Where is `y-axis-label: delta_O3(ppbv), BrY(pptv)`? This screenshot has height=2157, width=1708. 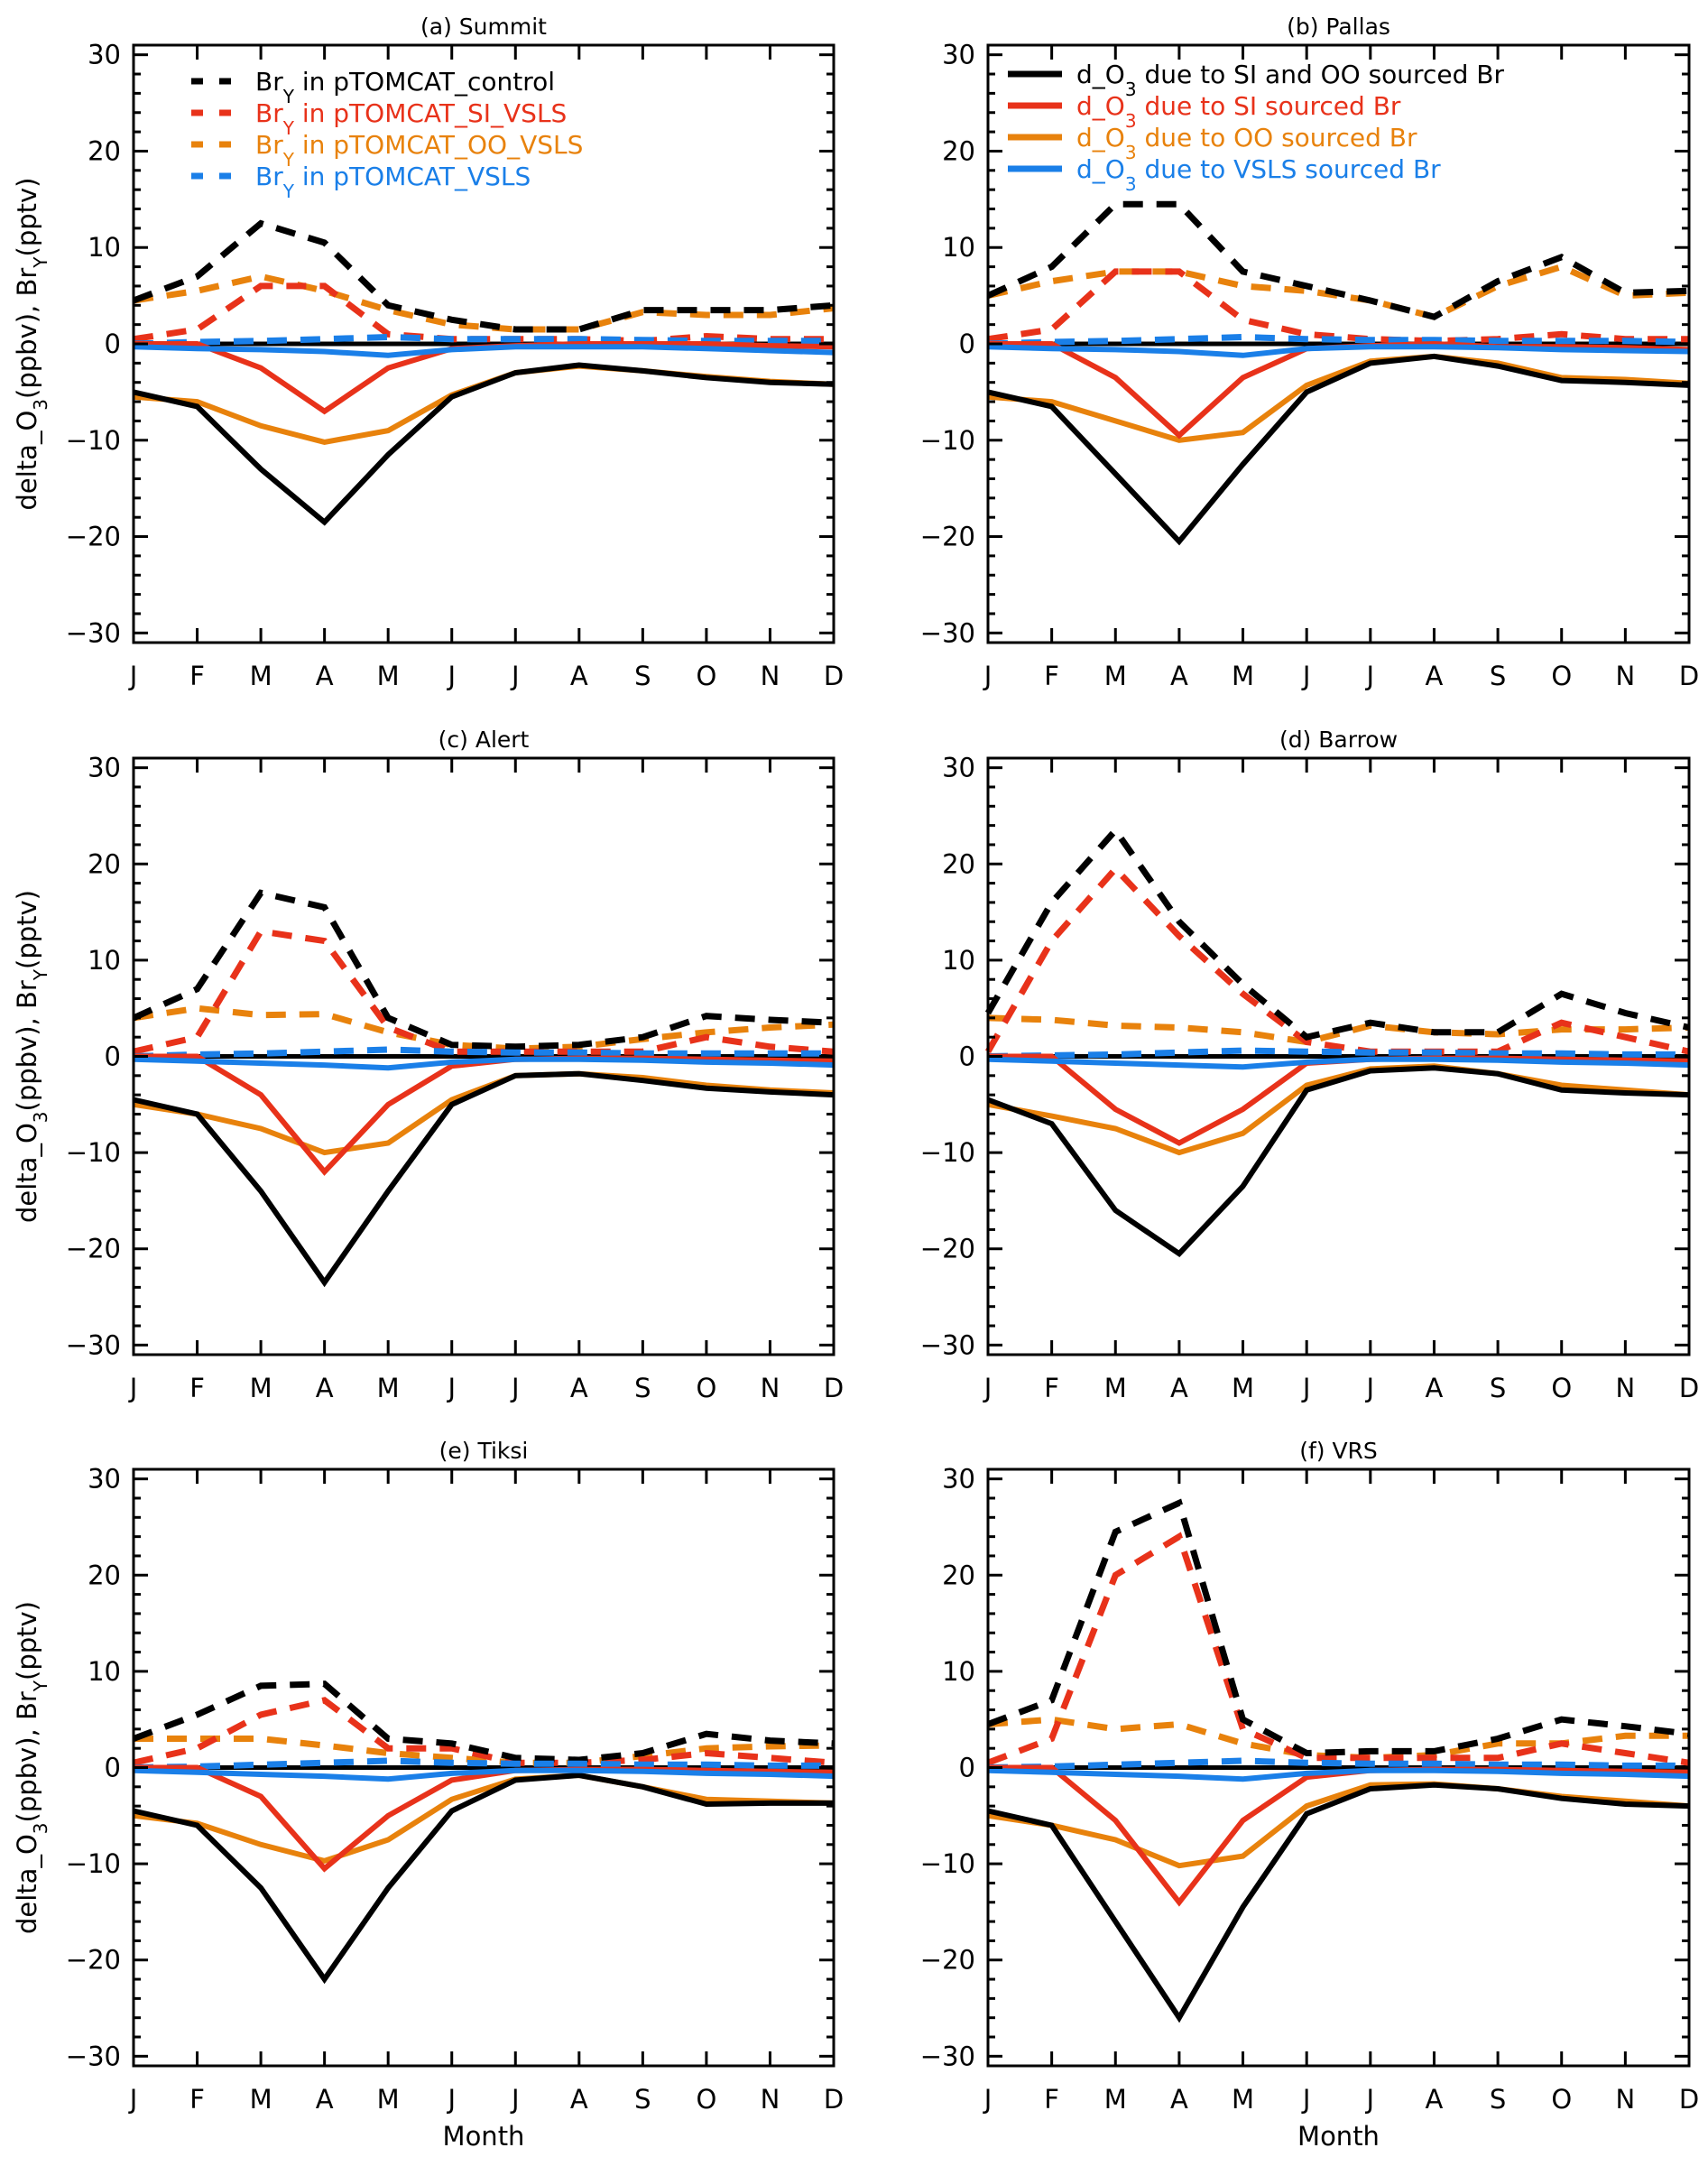
y-axis-label: delta_O3(ppbv), BrY(pptv) is located at coordinates (31, 1056).